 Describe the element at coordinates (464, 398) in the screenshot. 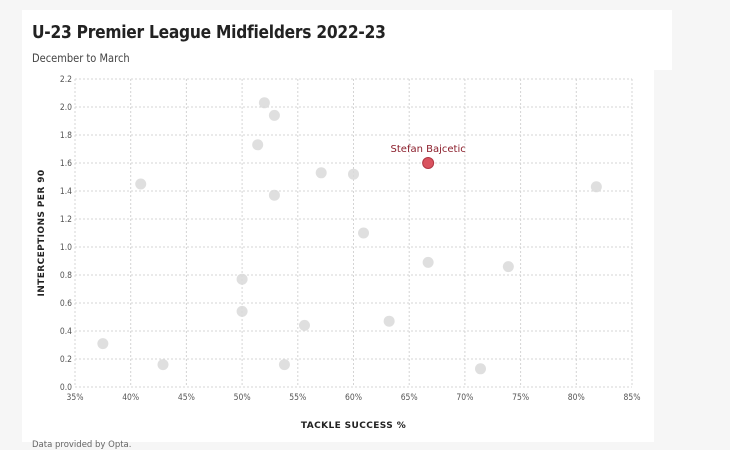

I see `x-tick-label: 70%` at that location.